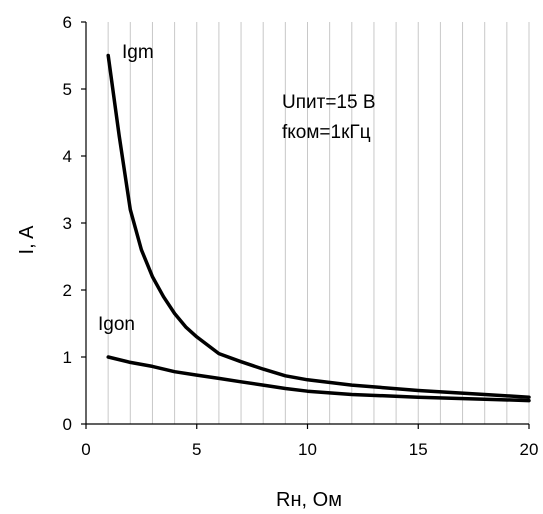 The width and height of the screenshot is (543, 514). I want to click on y-tick-label-5: 5, so click(67, 89).